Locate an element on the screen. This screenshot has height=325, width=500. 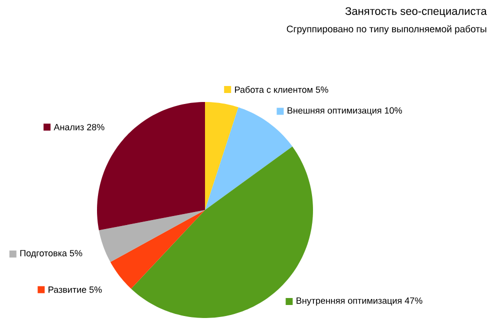
data-label: 28% is located at coordinates (95, 127).